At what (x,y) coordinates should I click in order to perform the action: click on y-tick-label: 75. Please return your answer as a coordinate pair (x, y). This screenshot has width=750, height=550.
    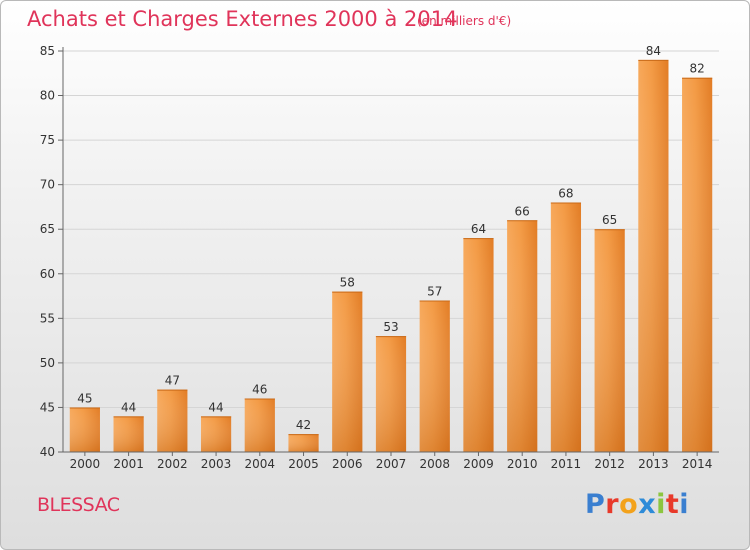
    Looking at the image, I should click on (47, 140).